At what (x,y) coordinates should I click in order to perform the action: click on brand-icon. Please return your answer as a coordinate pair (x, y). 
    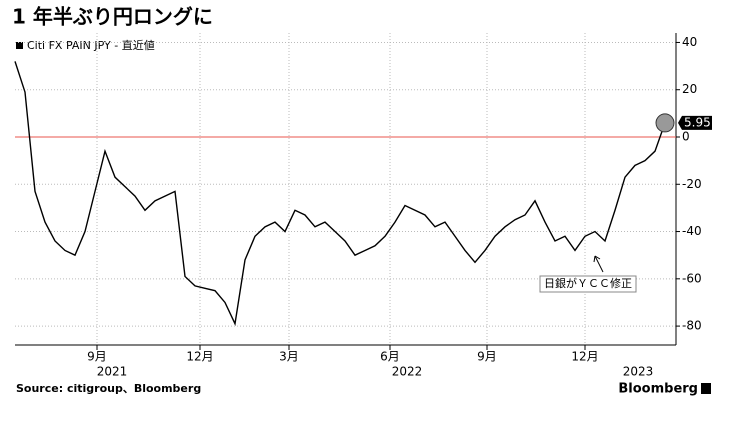
    Looking at the image, I should click on (706, 388).